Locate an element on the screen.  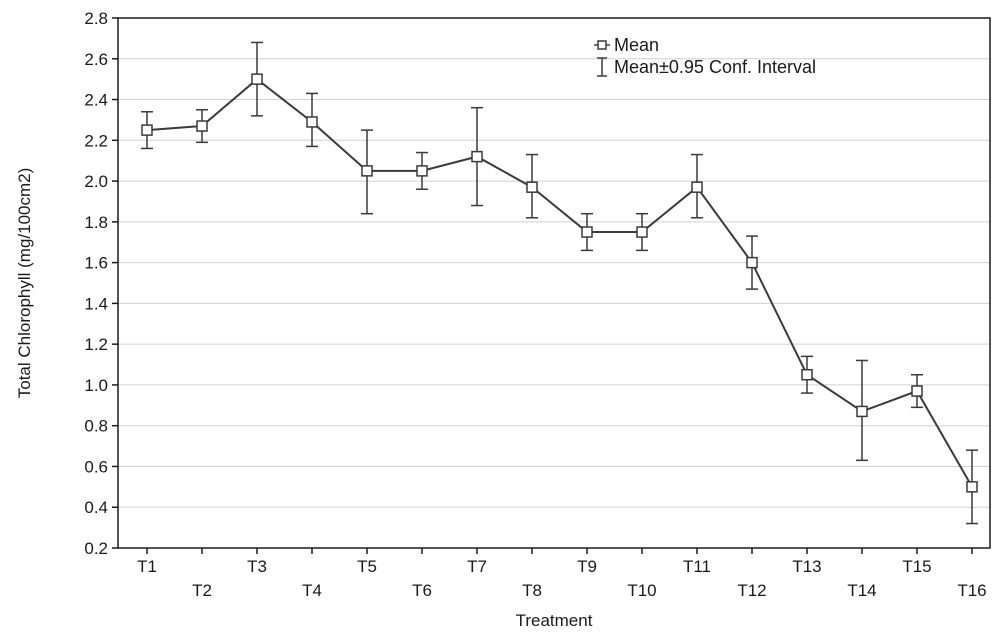
x-tick-label: T8 is located at coordinates (532, 590).